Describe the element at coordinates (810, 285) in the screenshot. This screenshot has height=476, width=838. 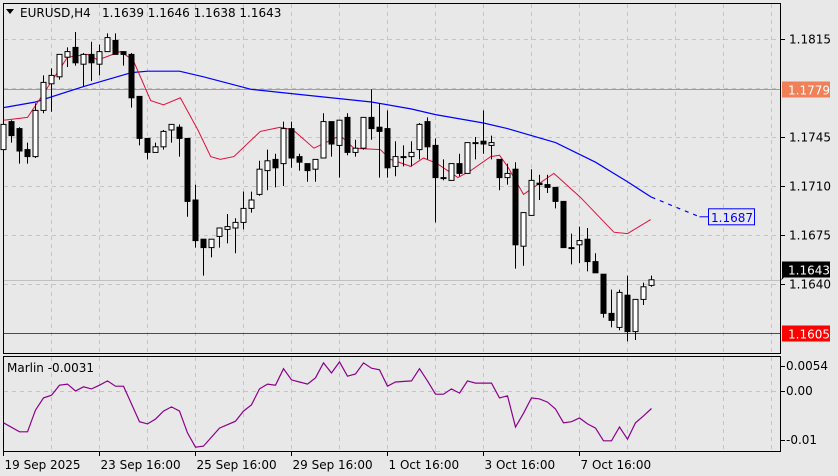
I see `price-tick-label: 1.1640` at that location.